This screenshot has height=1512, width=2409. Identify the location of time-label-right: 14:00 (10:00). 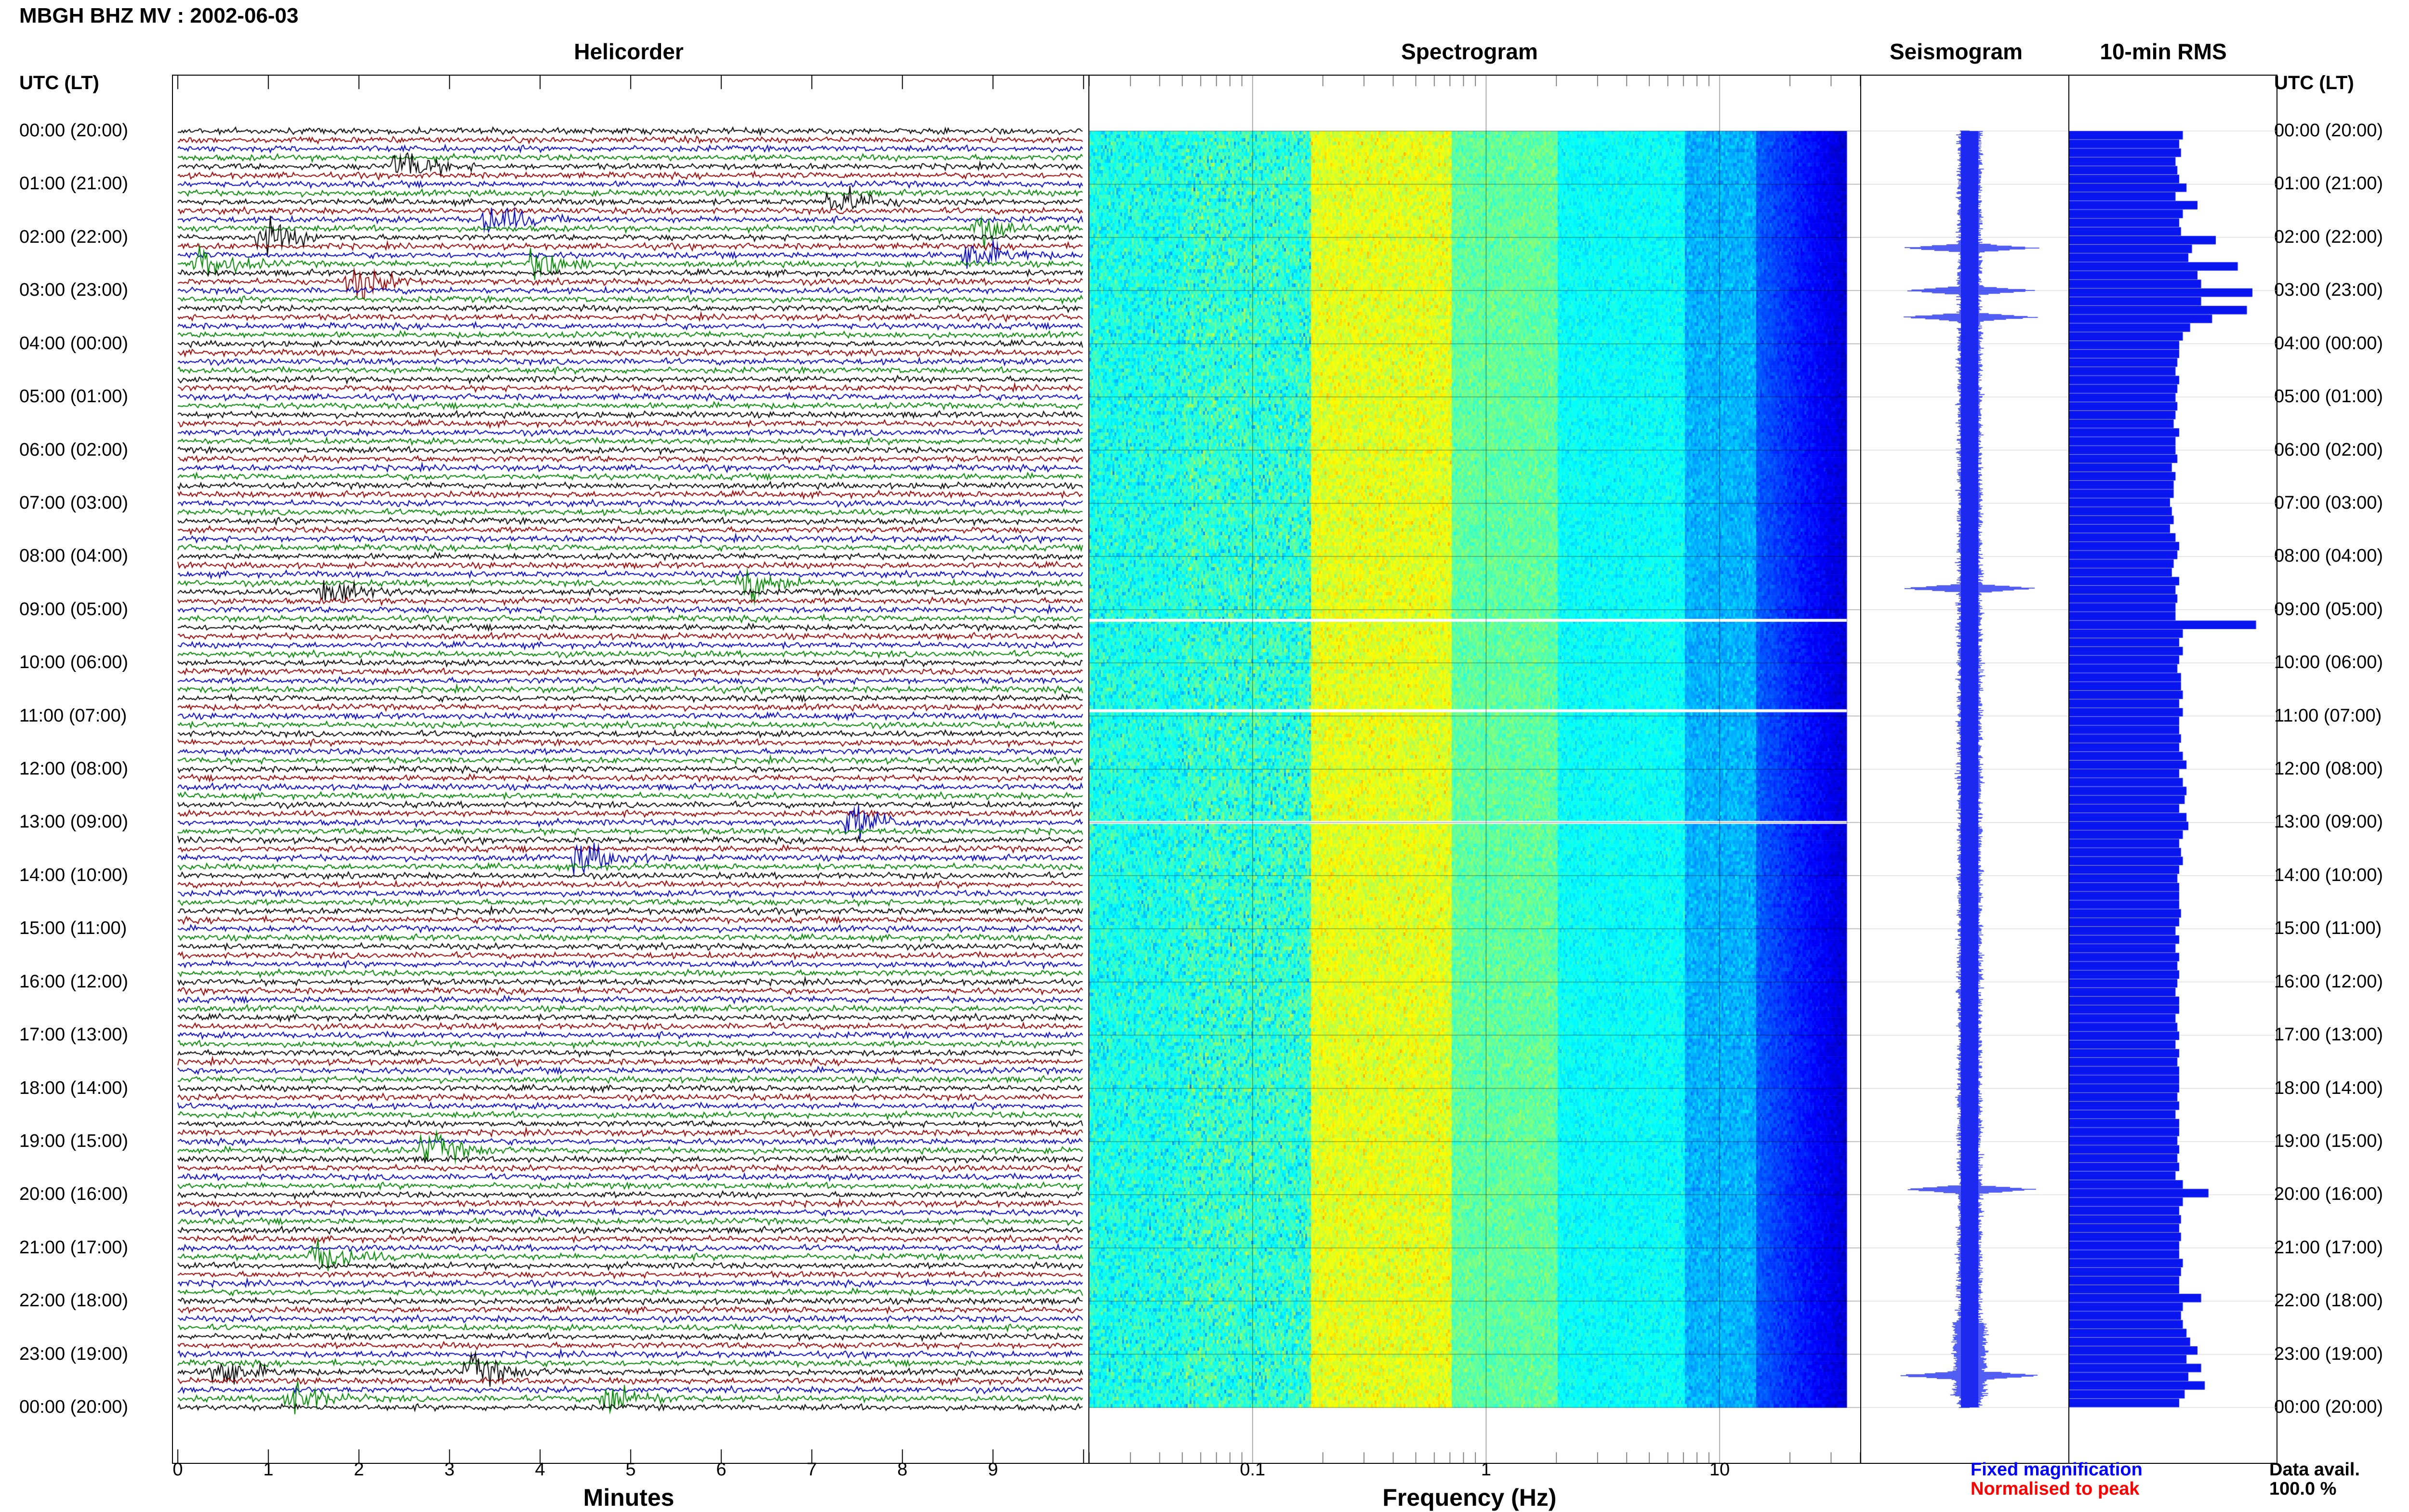
(2328, 875).